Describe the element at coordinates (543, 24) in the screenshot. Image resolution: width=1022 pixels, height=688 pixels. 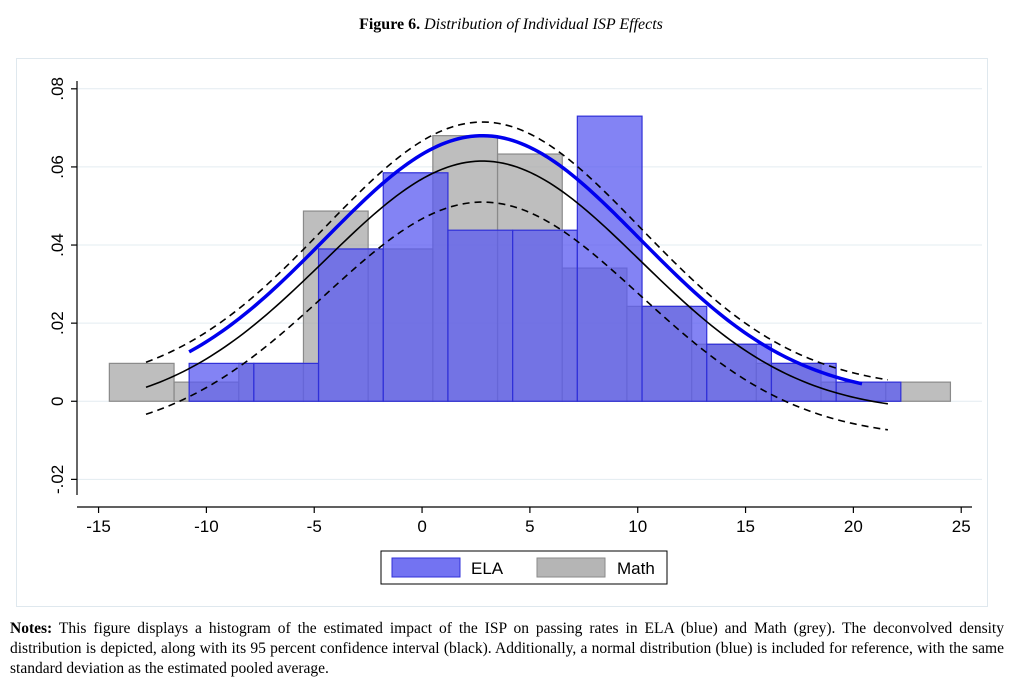
I see `figure-caption: Distribution of Individual ISP Effects` at that location.